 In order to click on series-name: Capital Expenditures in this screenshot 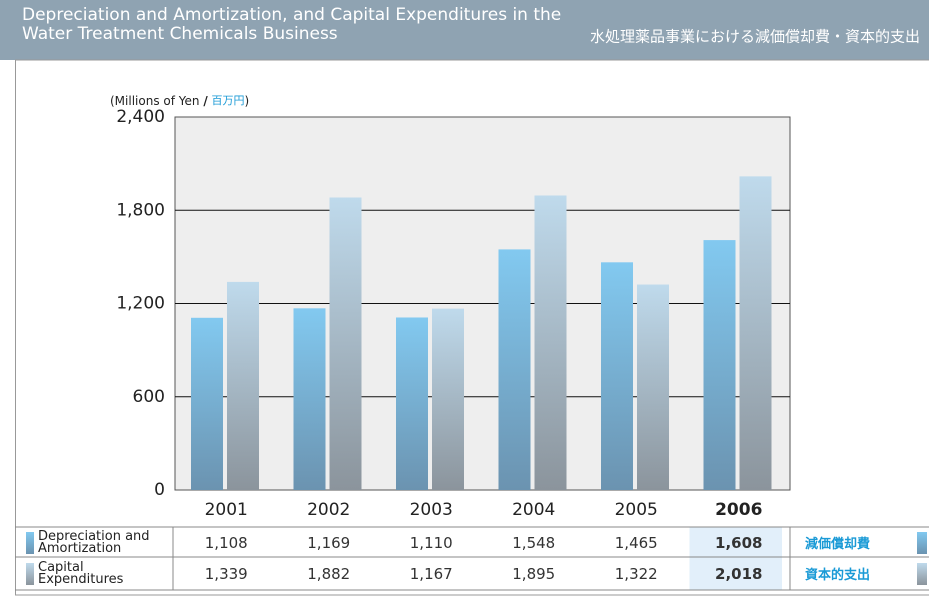, I will do `click(81, 573)`.